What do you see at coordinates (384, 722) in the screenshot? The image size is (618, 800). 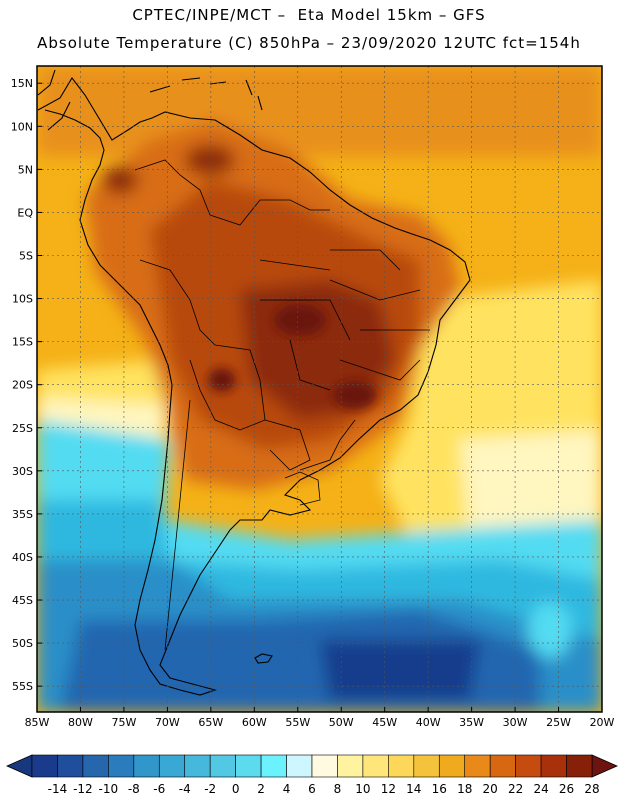 I see `lon-tick-label: 45W` at bounding box center [384, 722].